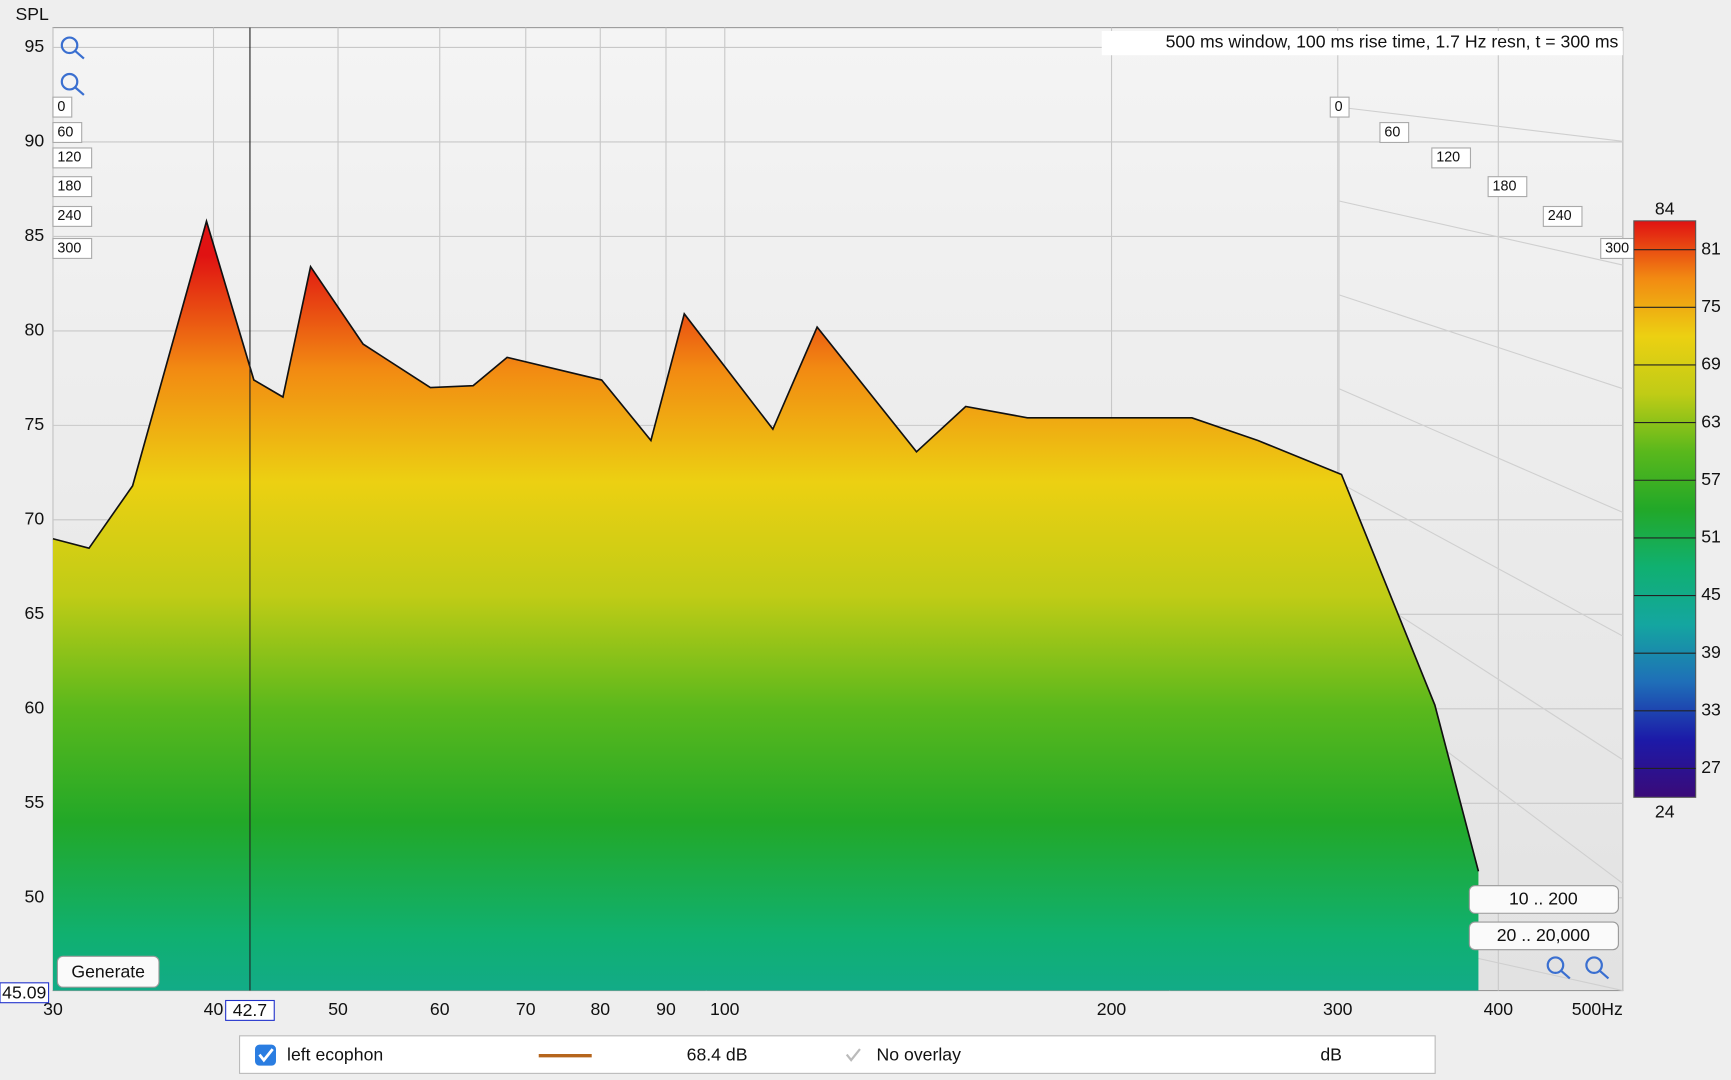 The height and width of the screenshot is (1080, 1731). I want to click on legend-box, so click(837, 1054).